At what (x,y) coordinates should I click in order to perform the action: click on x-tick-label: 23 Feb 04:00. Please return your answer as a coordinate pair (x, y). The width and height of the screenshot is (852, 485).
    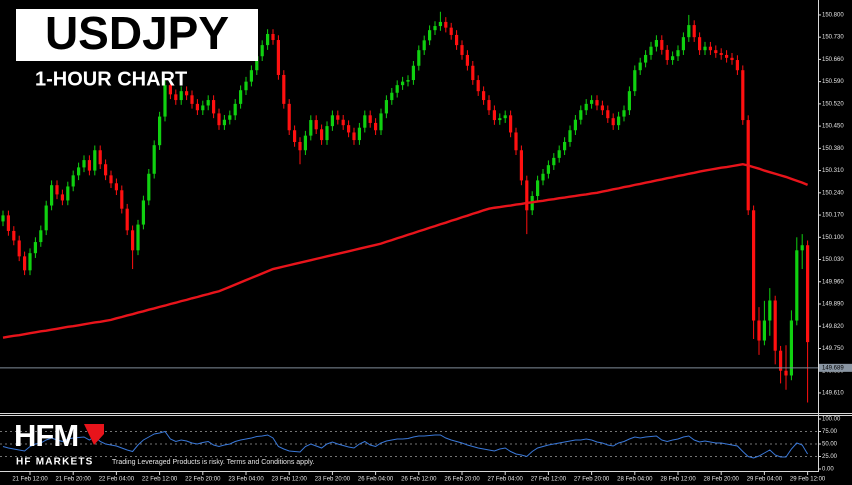
    Looking at the image, I should click on (246, 480).